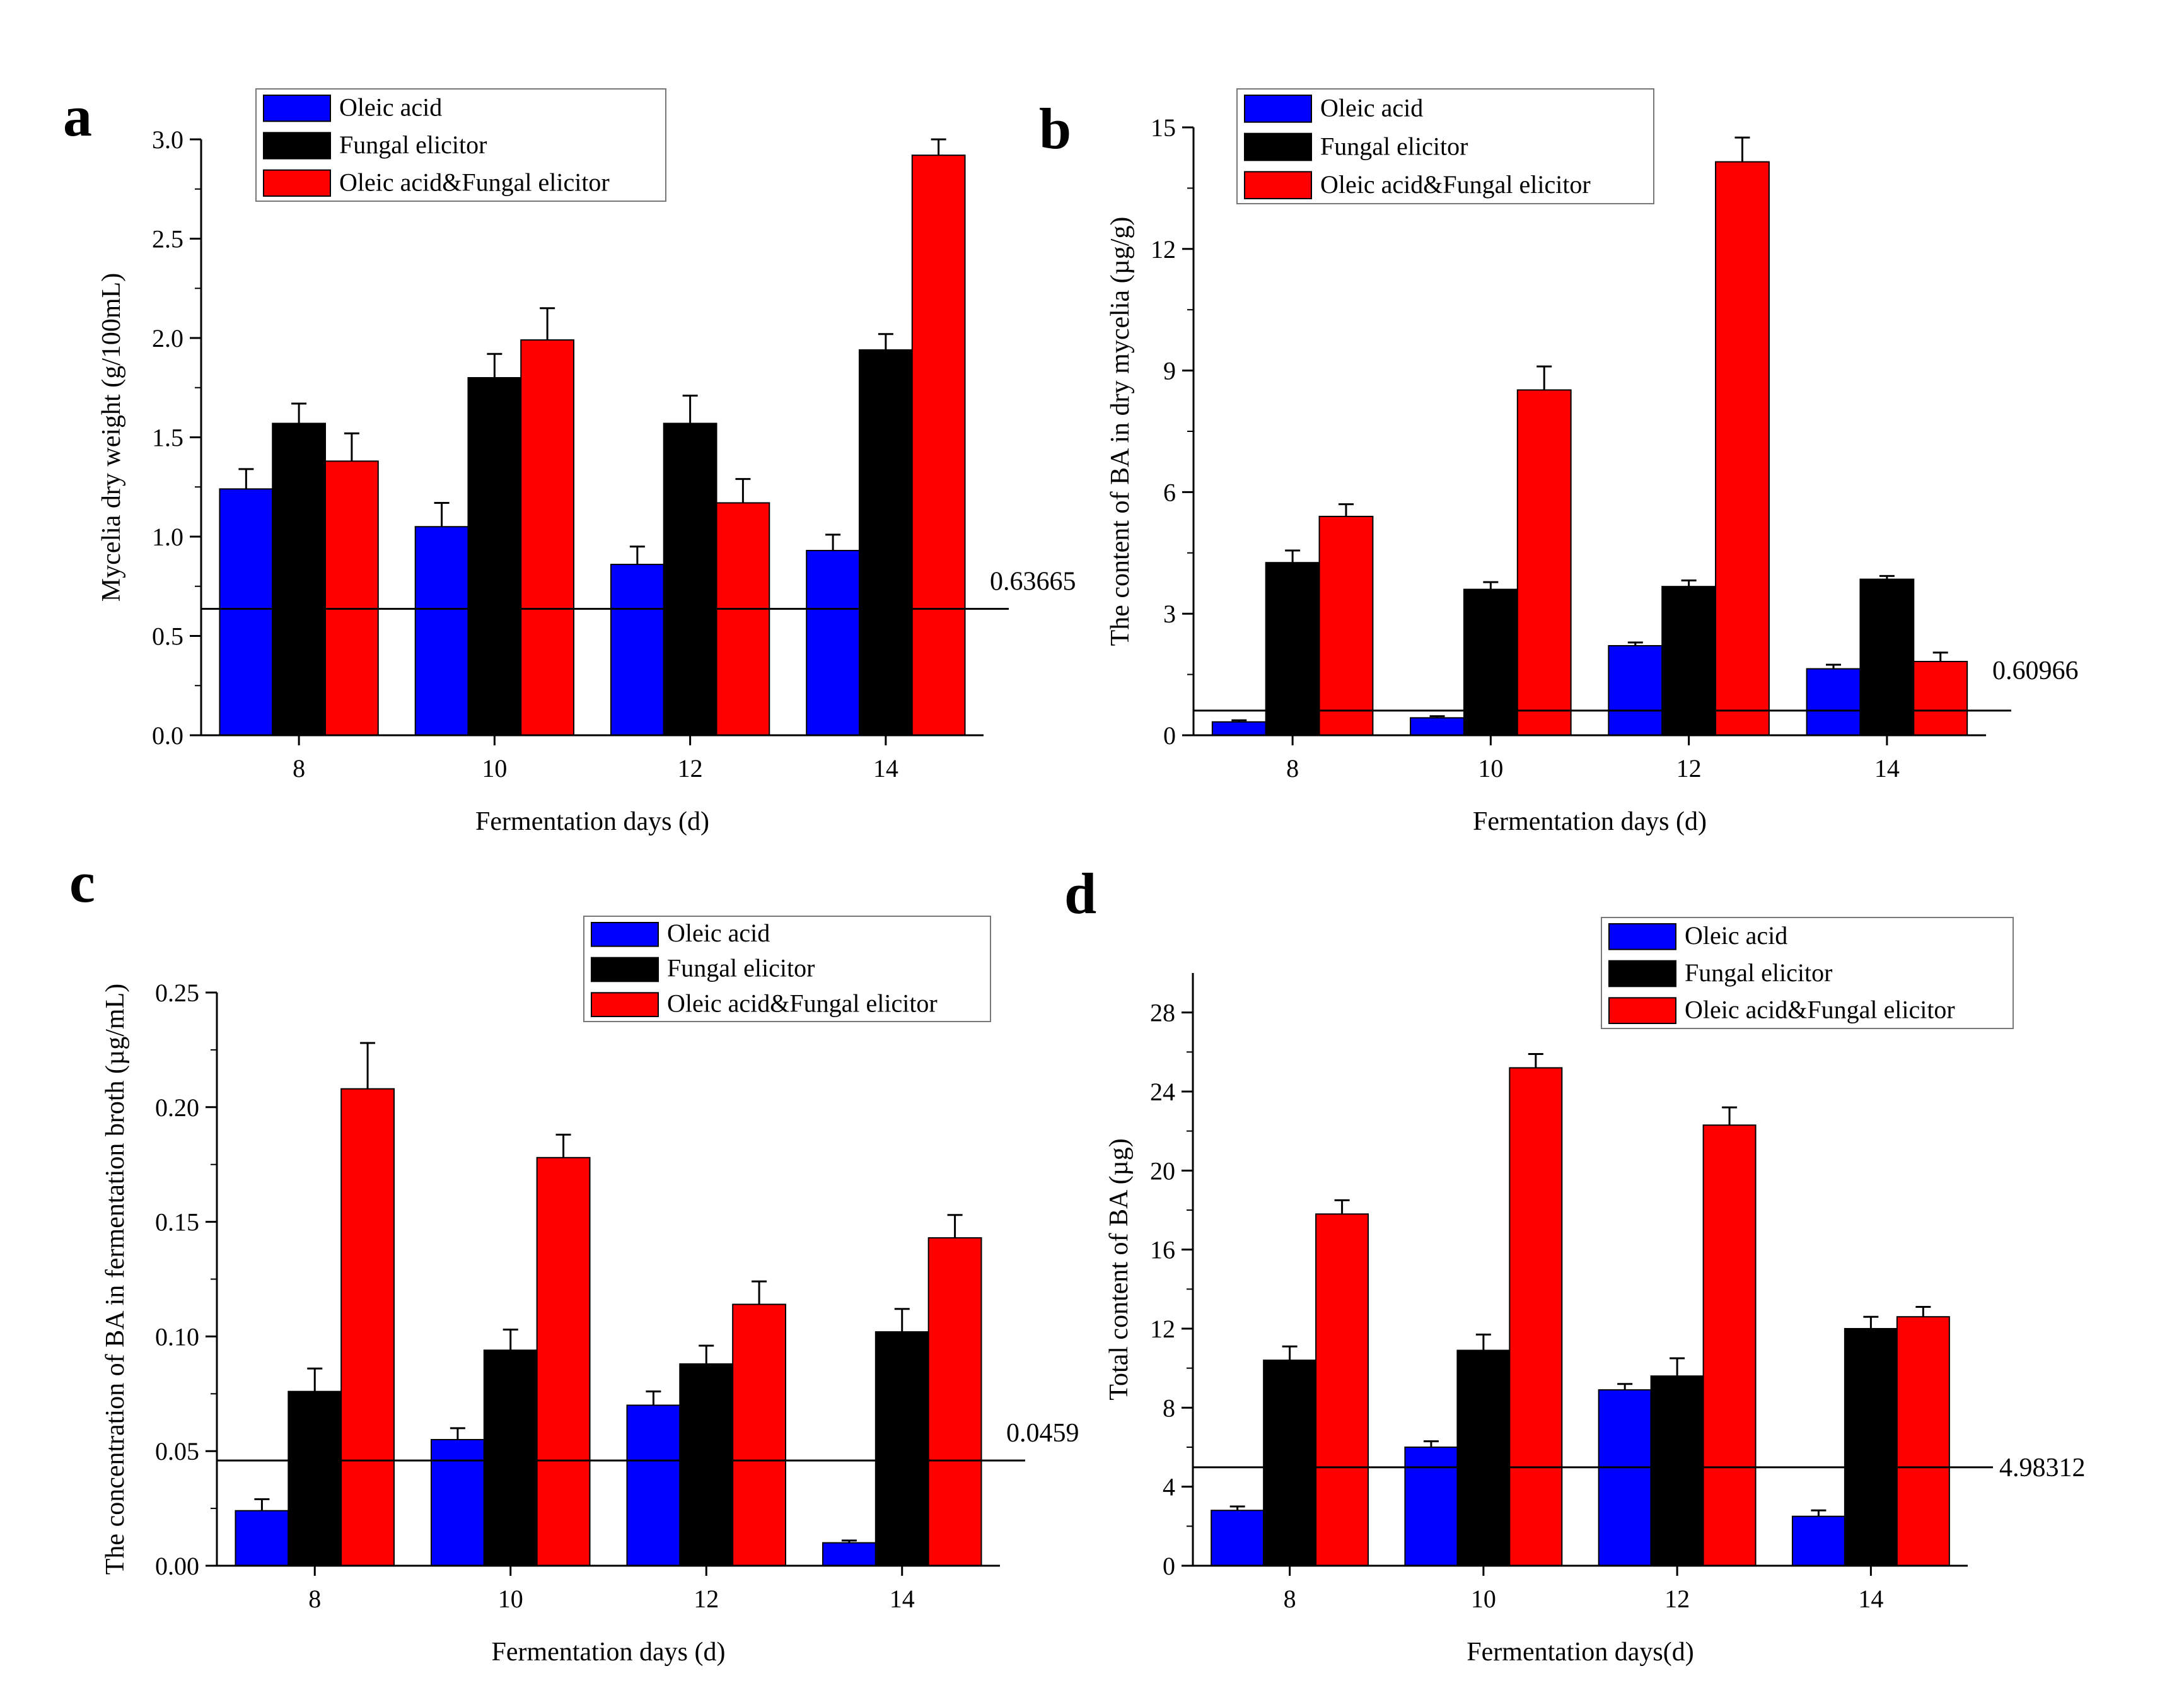  I want to click on y-tick-label: 8, so click(1169, 1408).